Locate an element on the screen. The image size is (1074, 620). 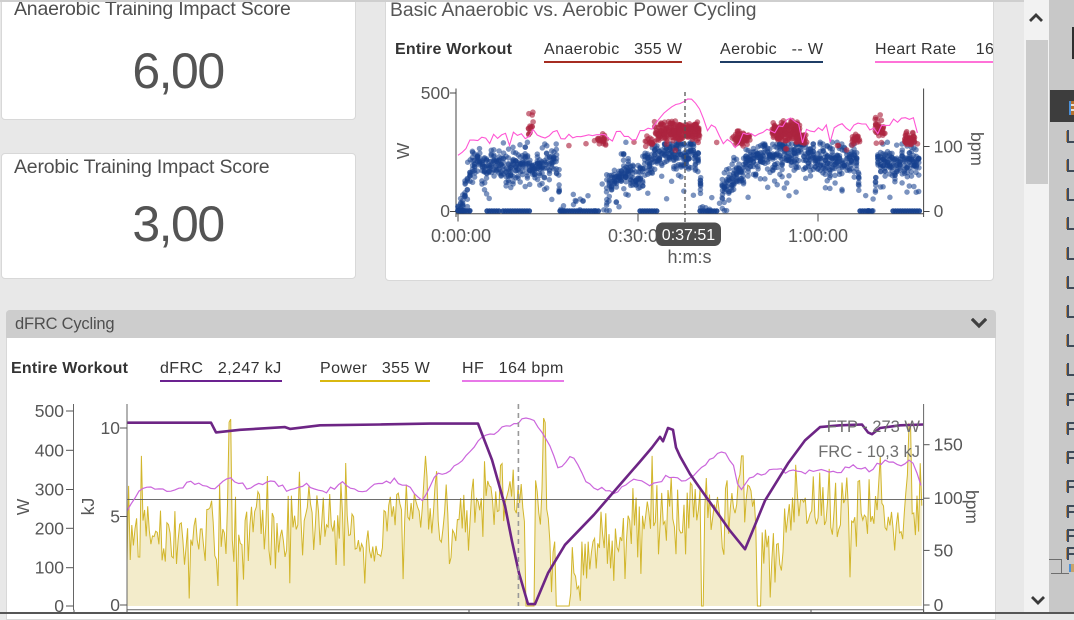
svg-text: 300 is located at coordinates (49, 490).